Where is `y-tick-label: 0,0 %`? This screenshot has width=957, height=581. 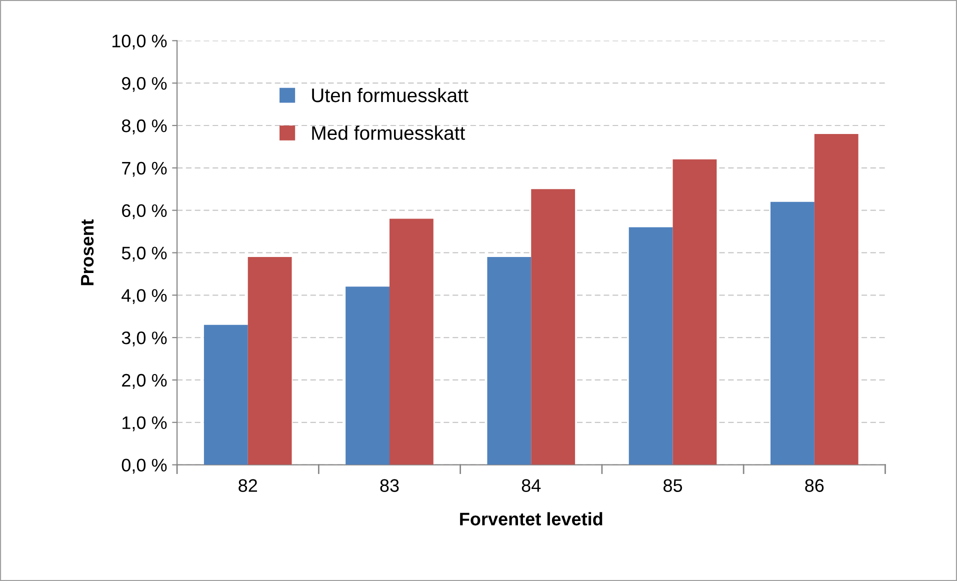
y-tick-label: 0,0 % is located at coordinates (144, 466).